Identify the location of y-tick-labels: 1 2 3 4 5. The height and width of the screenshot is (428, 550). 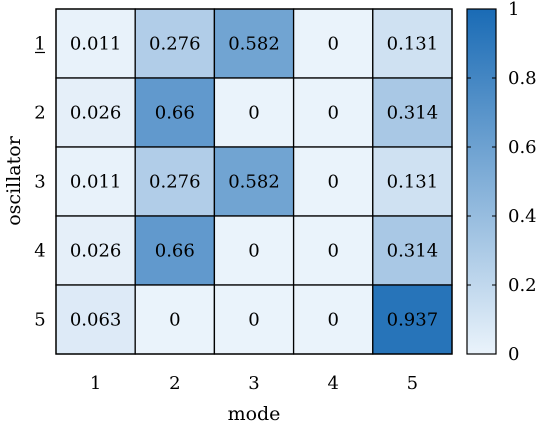
(39, 182).